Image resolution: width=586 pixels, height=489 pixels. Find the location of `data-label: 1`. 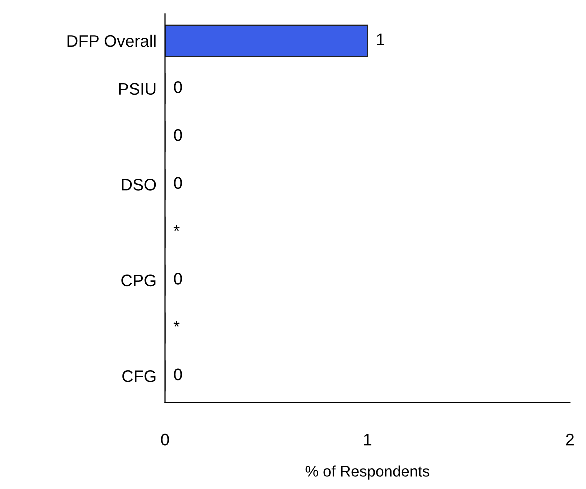

data-label: 1 is located at coordinates (381, 40).